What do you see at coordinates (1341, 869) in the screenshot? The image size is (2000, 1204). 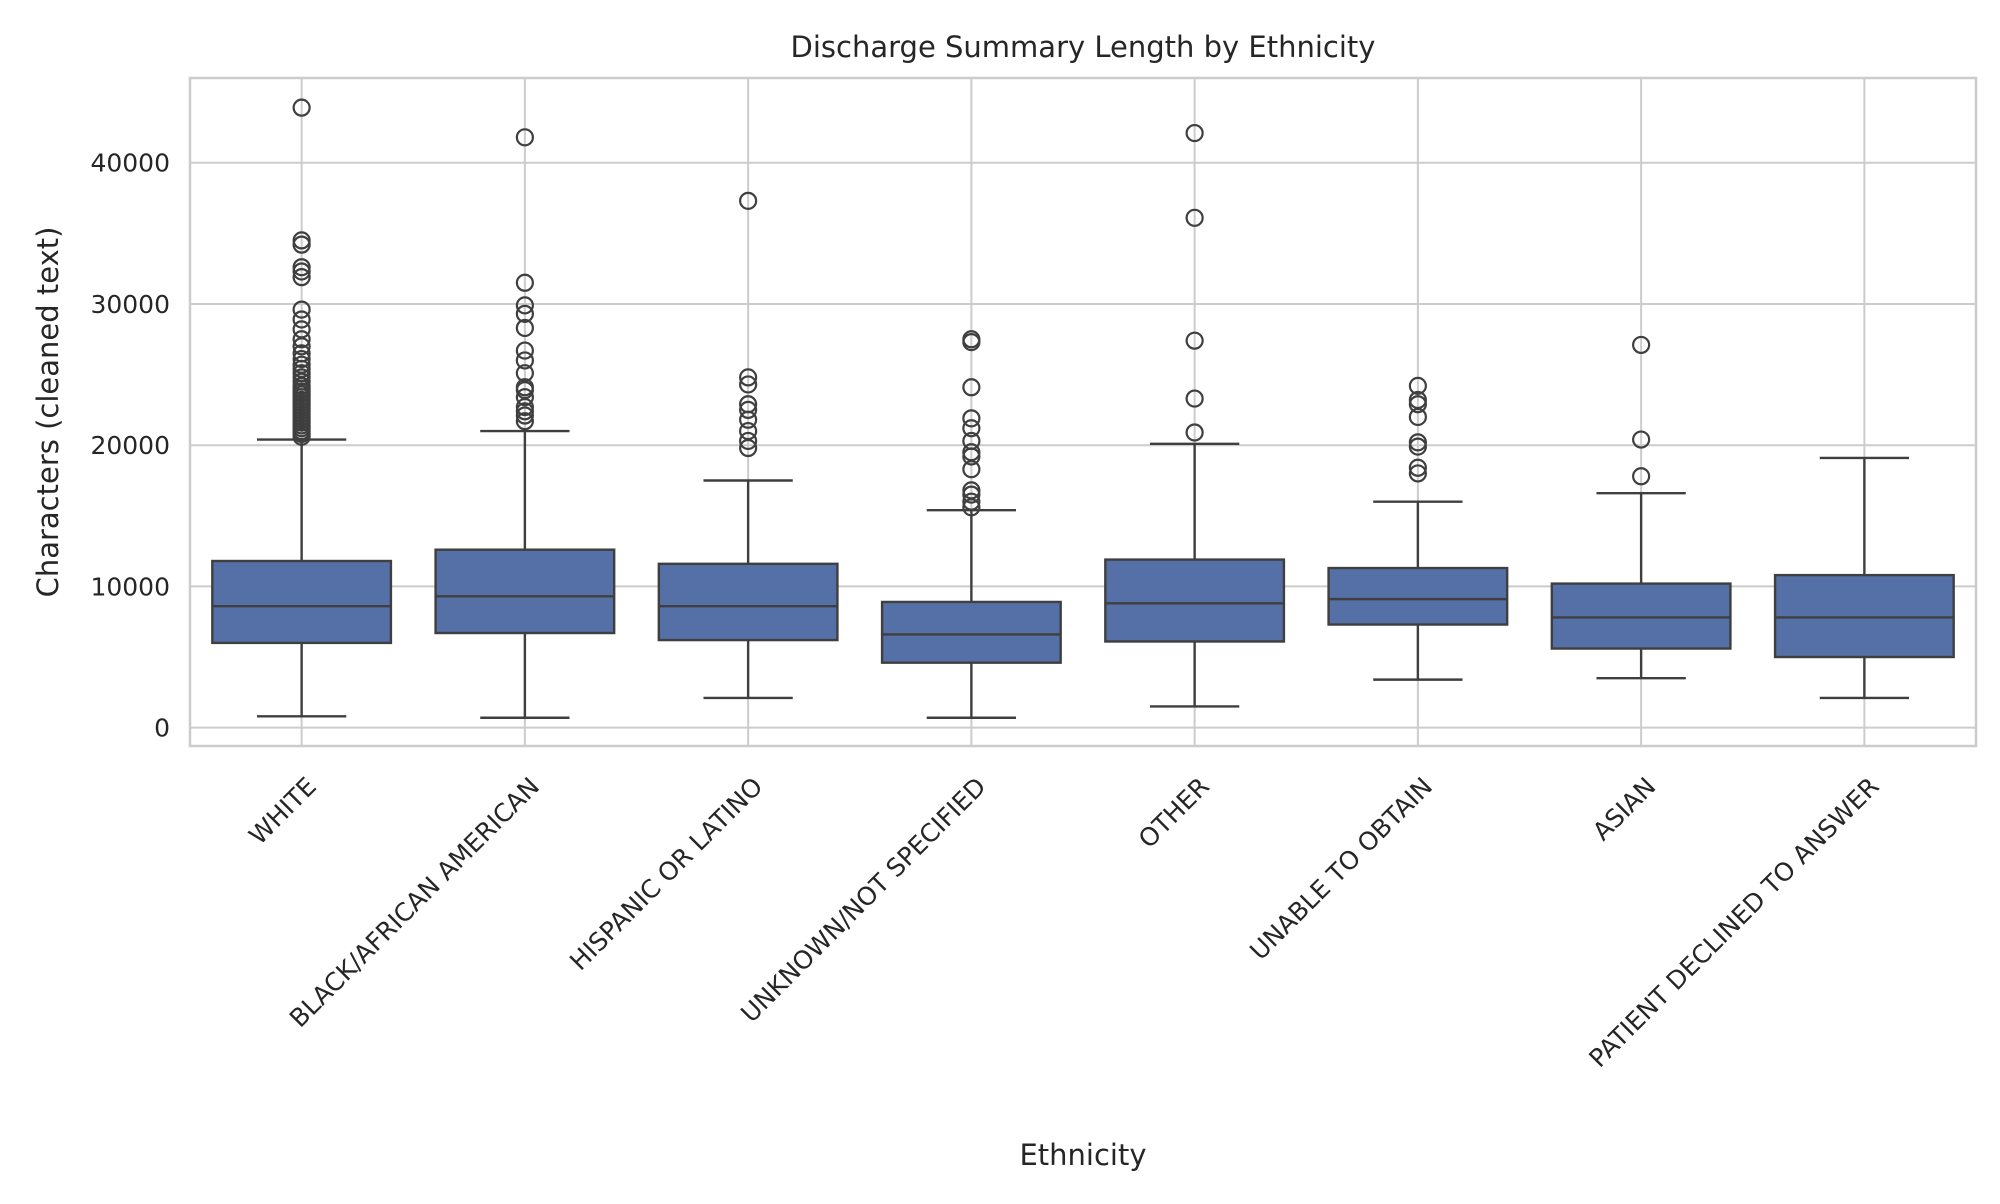 I see `x-tick-label: UNABLE TO OBTAIN` at bounding box center [1341, 869].